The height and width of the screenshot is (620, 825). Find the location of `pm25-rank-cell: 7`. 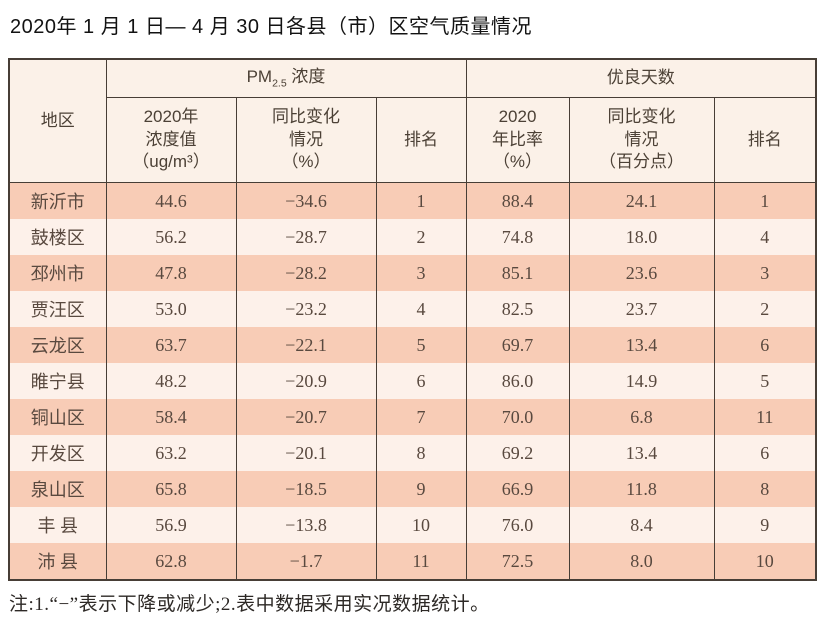

pm25-rank-cell: 7 is located at coordinates (421, 417).